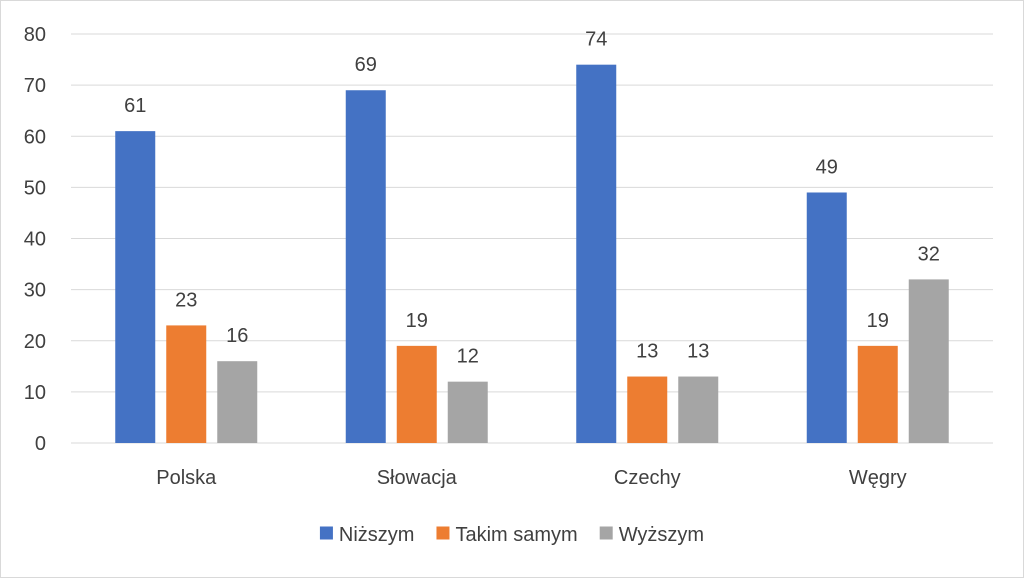 Image resolution: width=1024 pixels, height=582 pixels. Describe the element at coordinates (929, 254) in the screenshot. I see `data-label: 32` at that location.